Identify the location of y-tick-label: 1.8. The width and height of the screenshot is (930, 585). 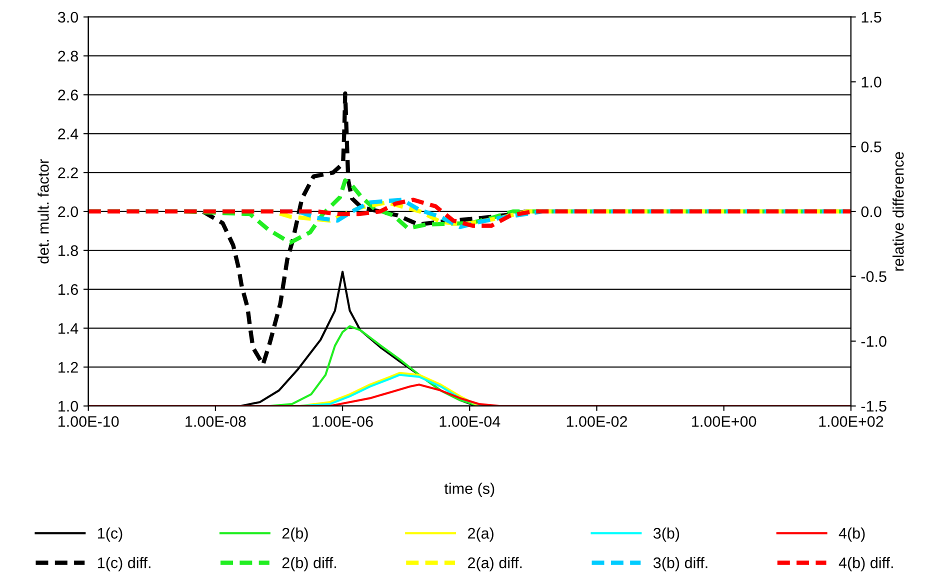
(68, 250).